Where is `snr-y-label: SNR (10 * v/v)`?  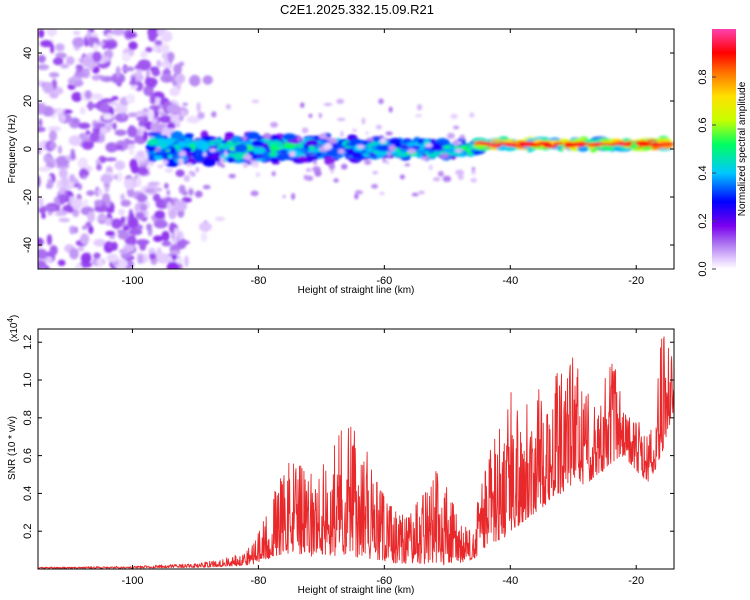
snr-y-label: SNR (10 * v/v) is located at coordinates (12, 448).